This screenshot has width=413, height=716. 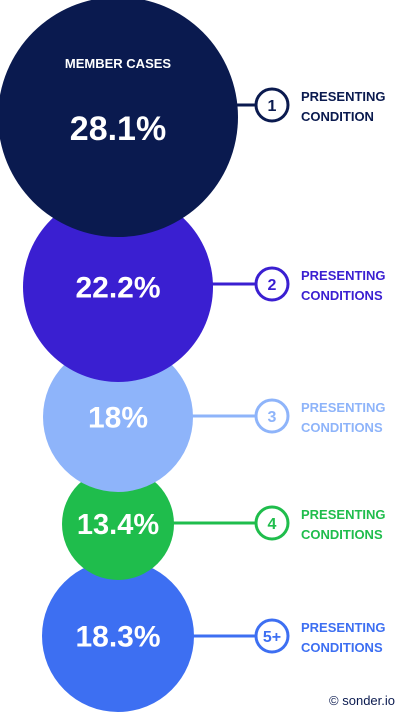 I want to click on condition-label-line1-3: PRESENTING, so click(x=343, y=407).